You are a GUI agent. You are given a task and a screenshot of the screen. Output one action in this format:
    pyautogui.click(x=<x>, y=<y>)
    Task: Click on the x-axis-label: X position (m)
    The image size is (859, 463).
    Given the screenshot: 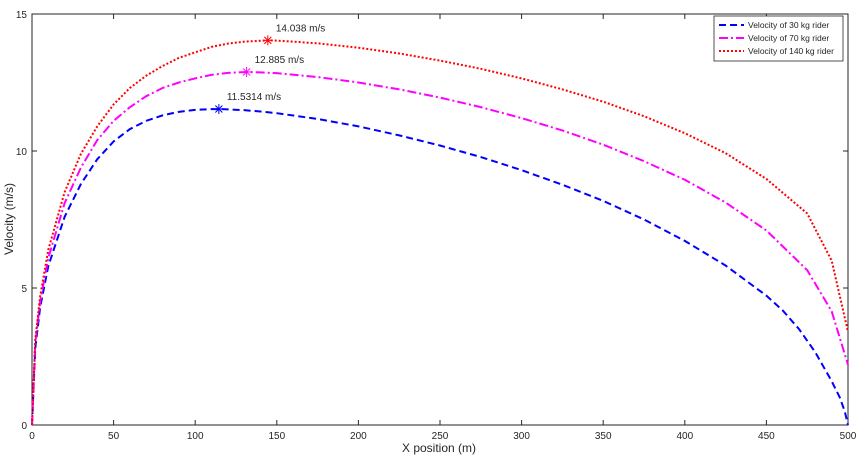 What is the action you would take?
    pyautogui.click(x=439, y=448)
    